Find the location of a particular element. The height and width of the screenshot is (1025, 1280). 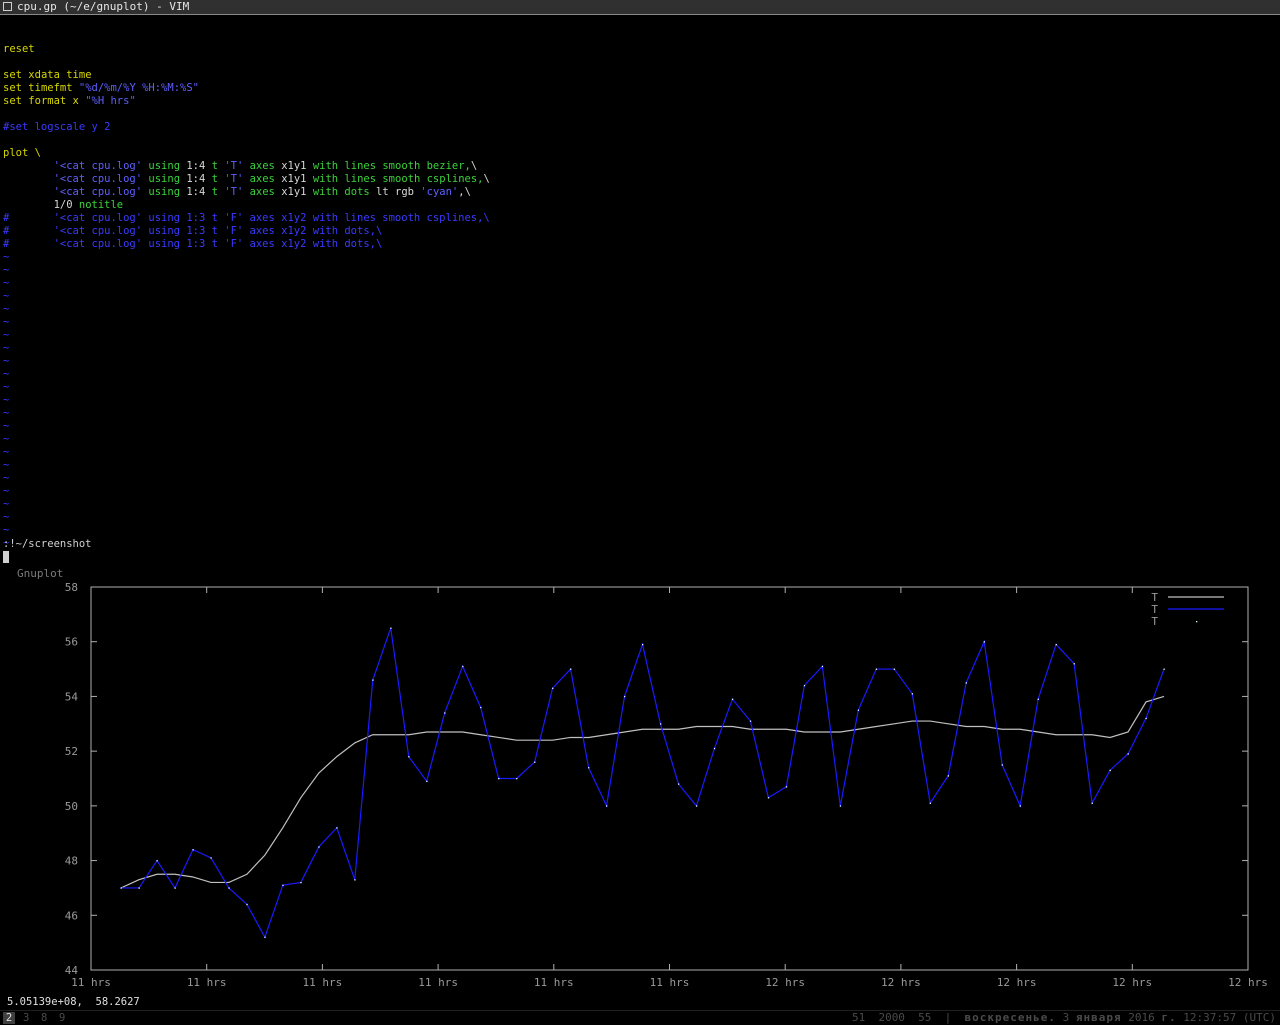

y-tick-label: 56 is located at coordinates (71, 642).